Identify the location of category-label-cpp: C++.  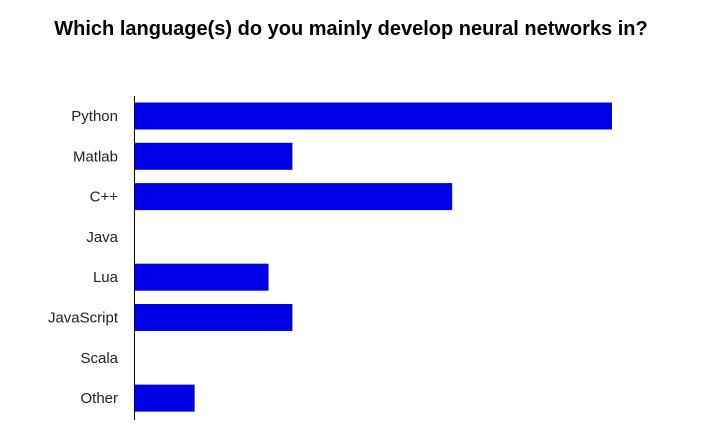
(104, 197).